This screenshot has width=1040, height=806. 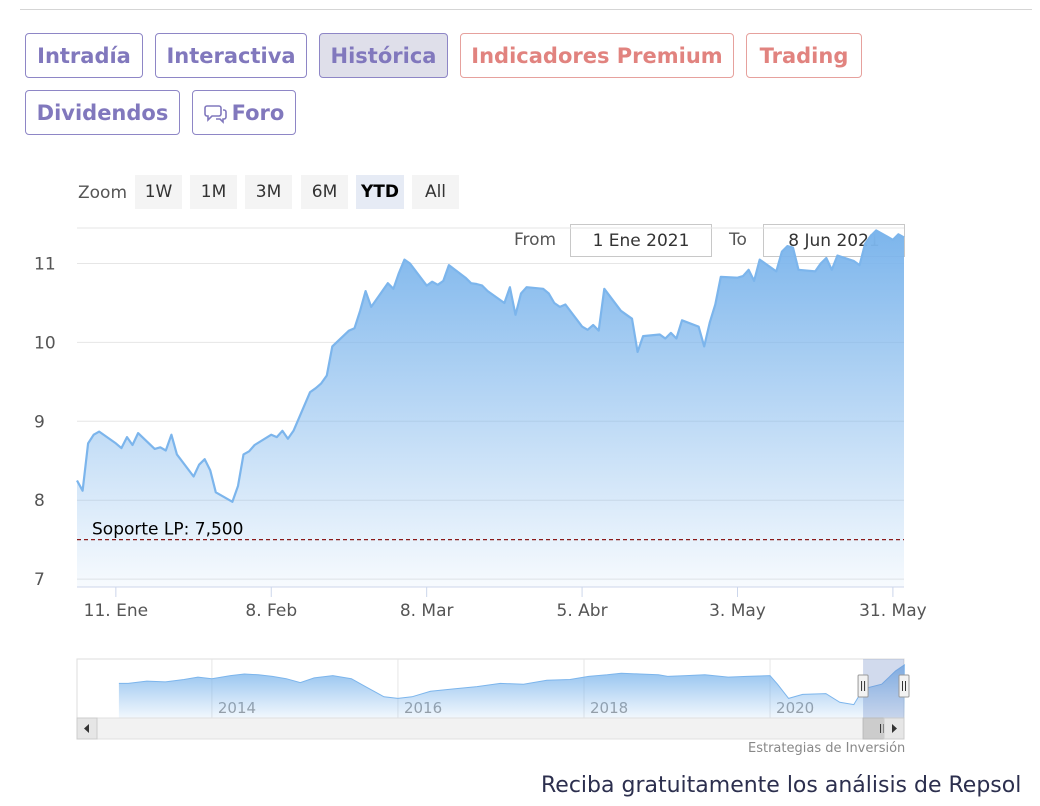 What do you see at coordinates (86, 728) in the screenshot?
I see `arrow-left-icon` at bounding box center [86, 728].